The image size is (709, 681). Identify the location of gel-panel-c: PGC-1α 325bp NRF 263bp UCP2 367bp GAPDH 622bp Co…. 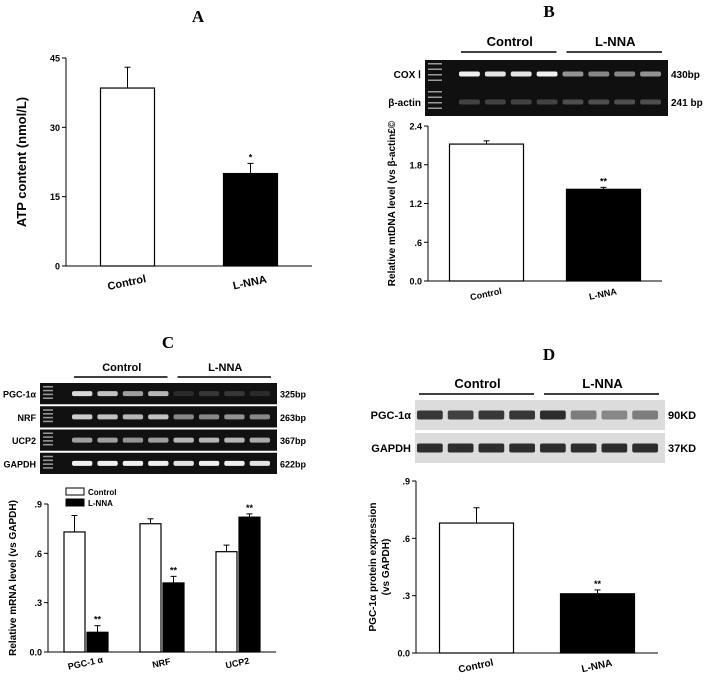
(155, 418).